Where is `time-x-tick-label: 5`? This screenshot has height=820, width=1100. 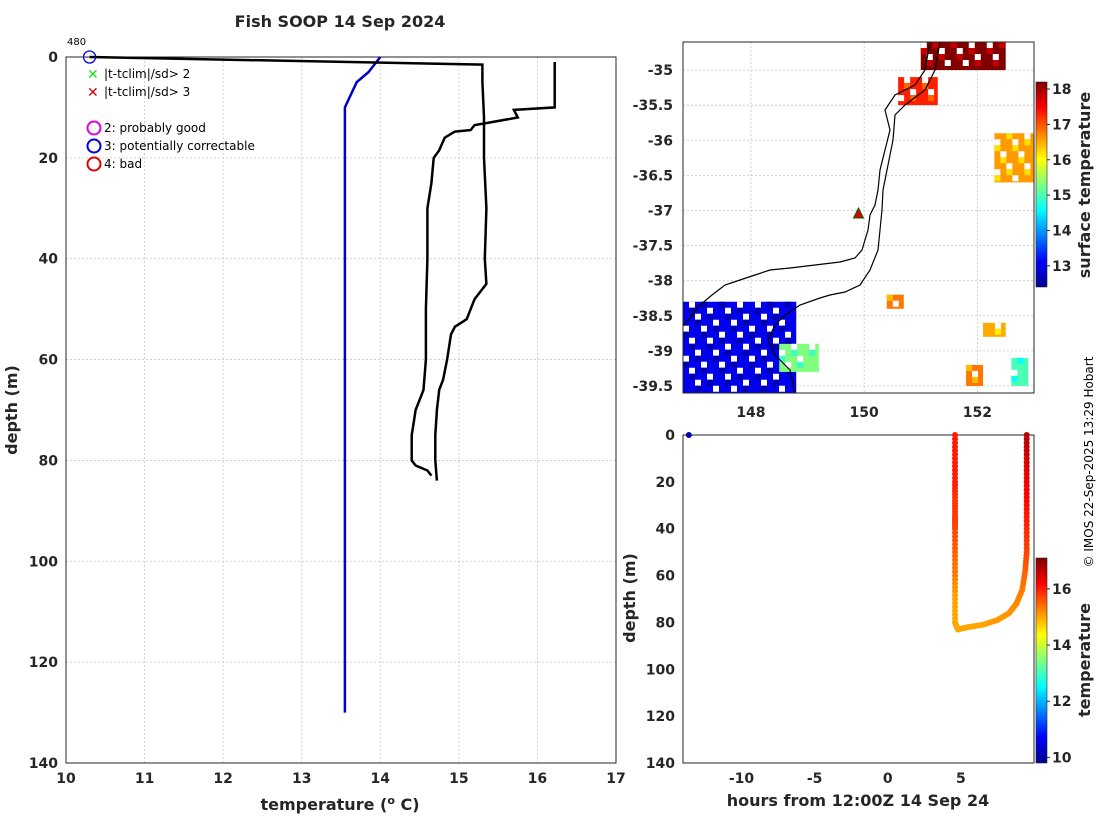
time-x-tick-label: 5 is located at coordinates (961, 779).